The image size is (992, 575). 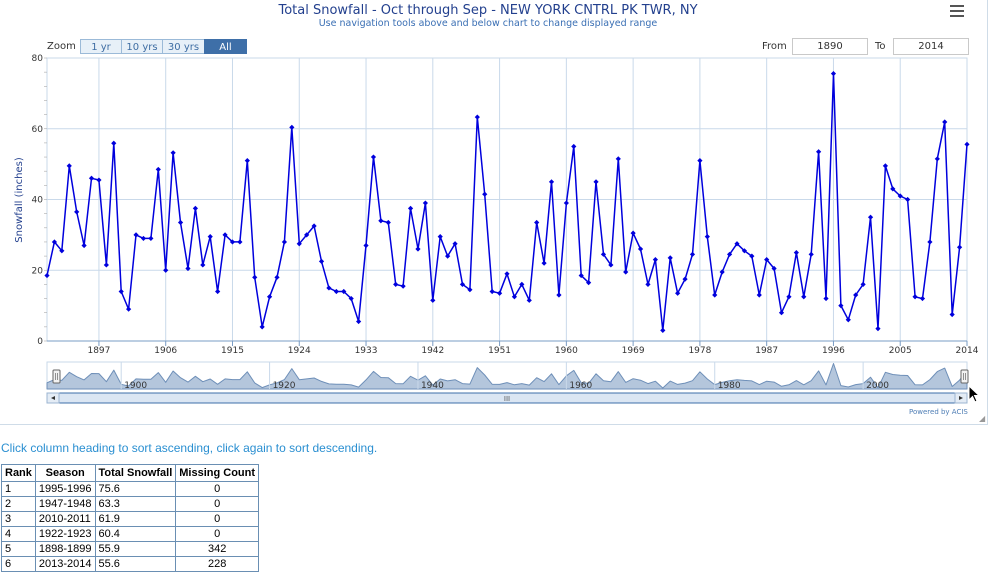 What do you see at coordinates (232, 351) in the screenshot?
I see `x-tick-label: 1915` at bounding box center [232, 351].